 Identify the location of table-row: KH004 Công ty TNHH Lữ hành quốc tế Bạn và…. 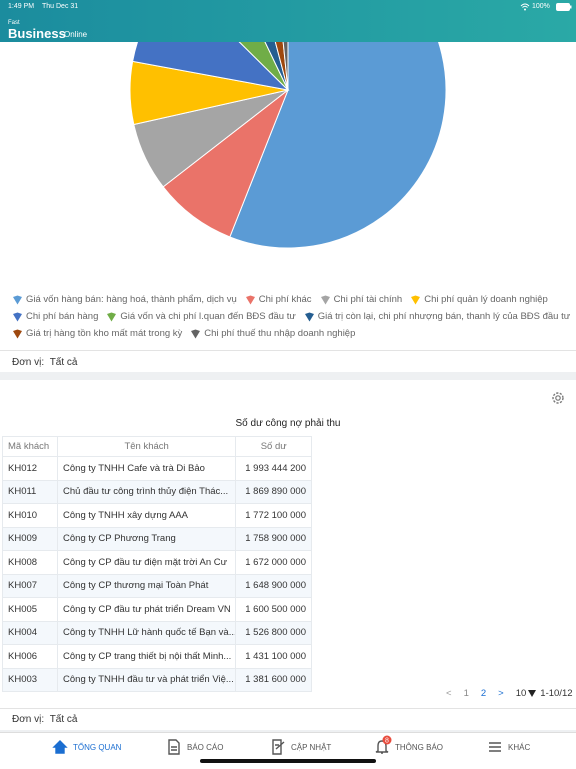
(156, 632).